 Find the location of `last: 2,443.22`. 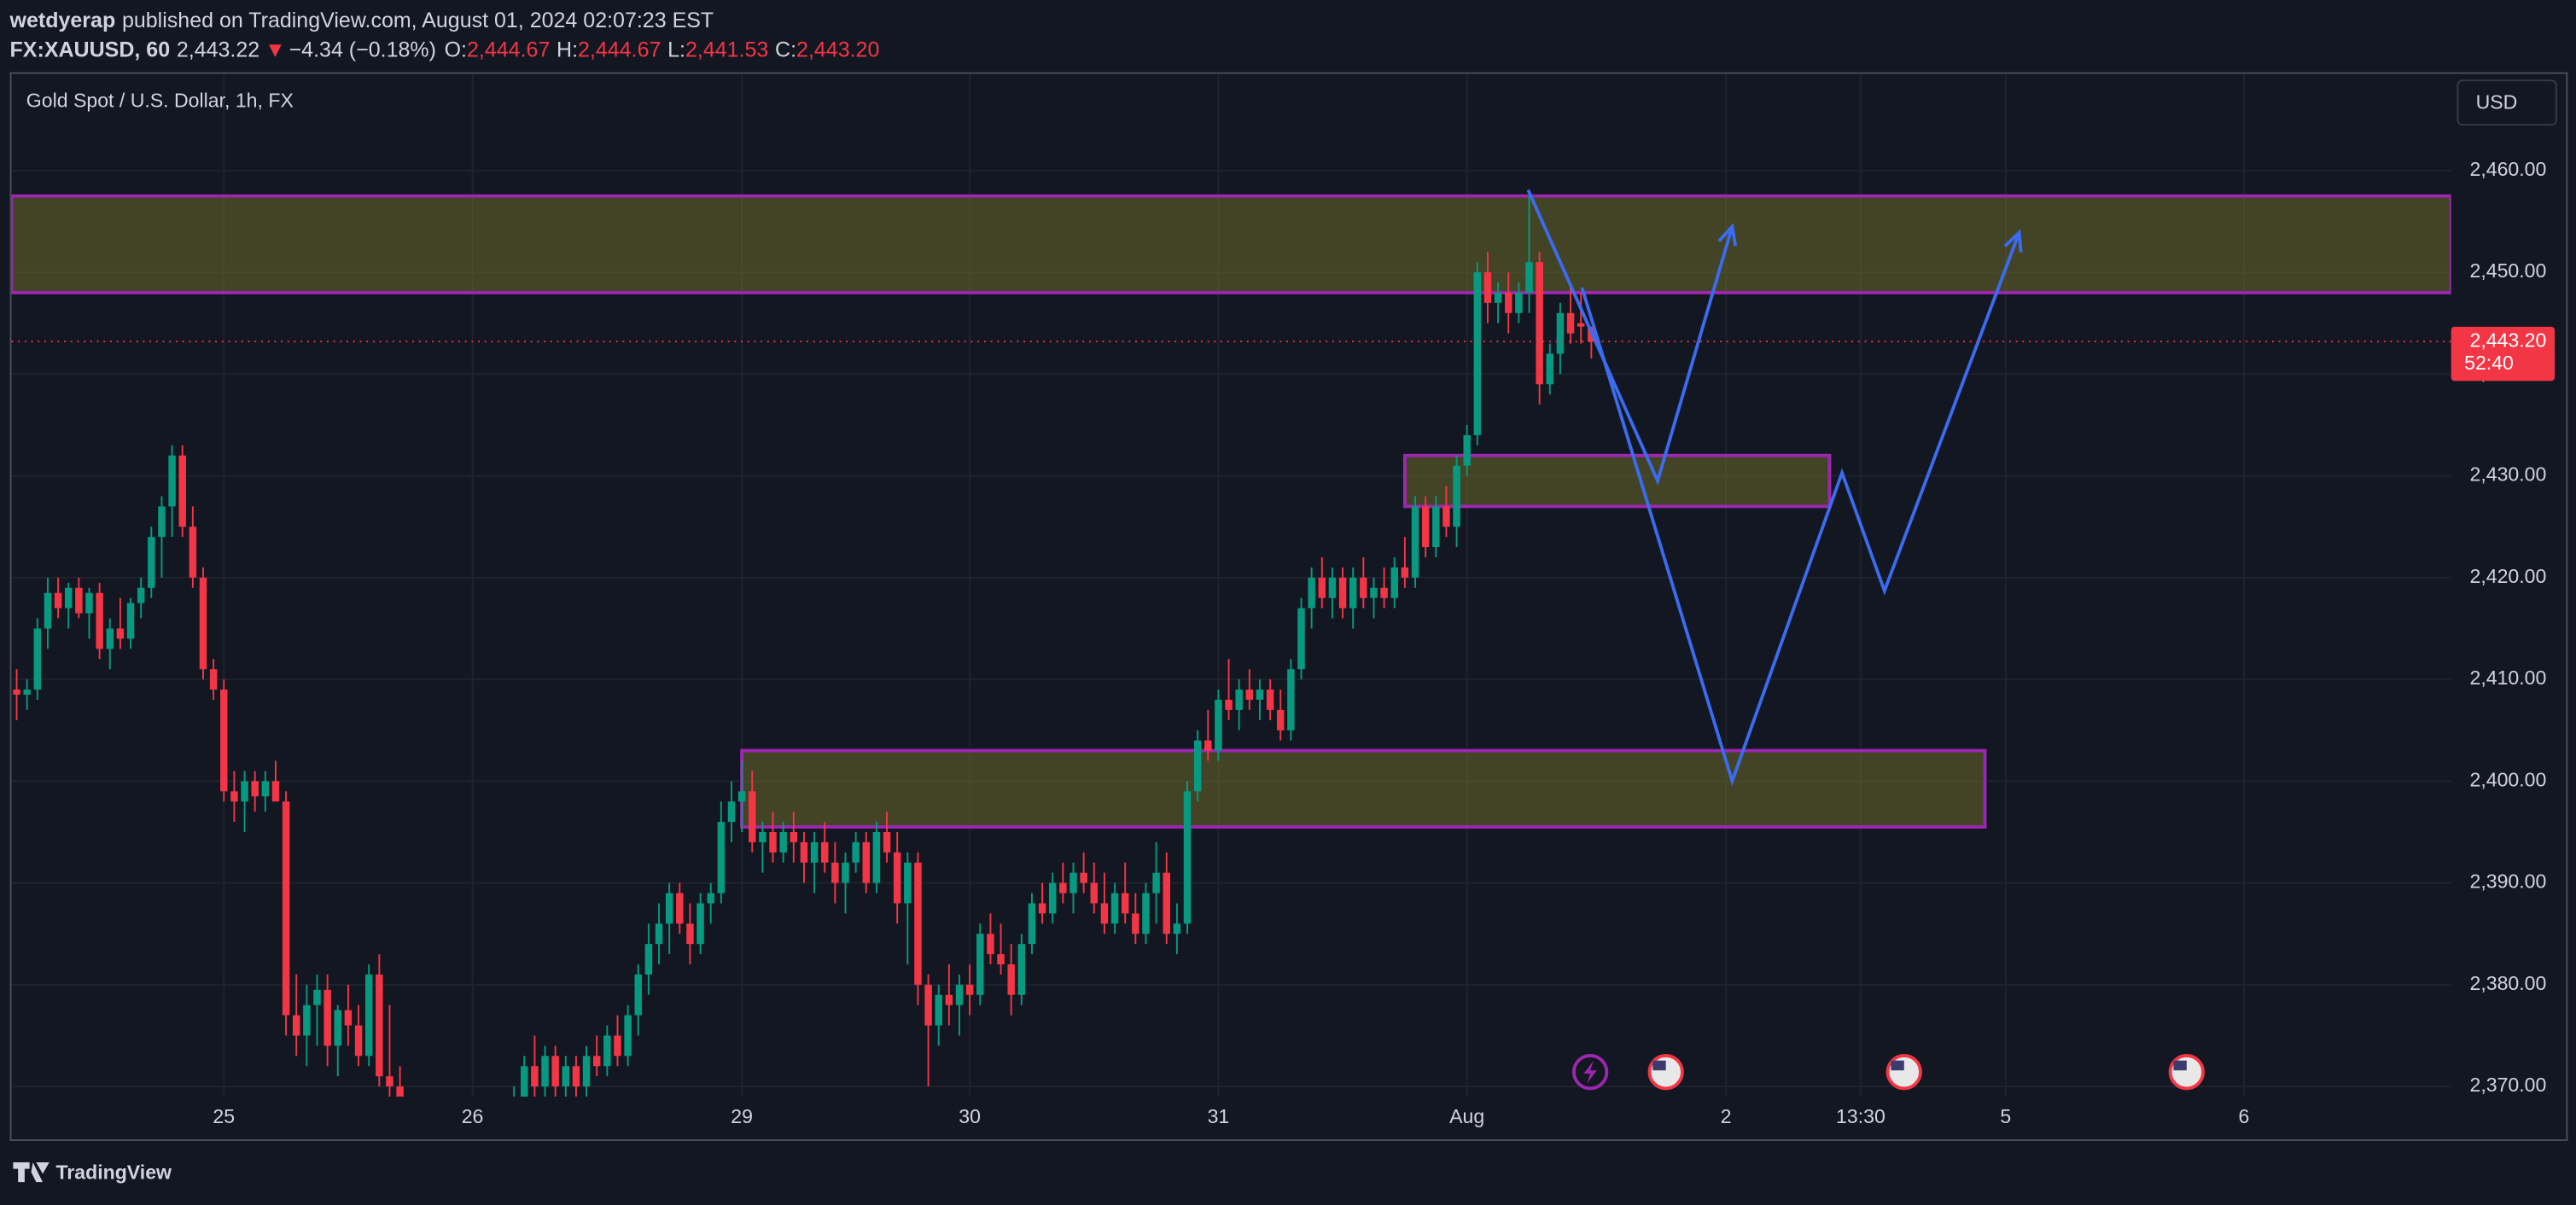

last: 2,443.22 is located at coordinates (218, 49).